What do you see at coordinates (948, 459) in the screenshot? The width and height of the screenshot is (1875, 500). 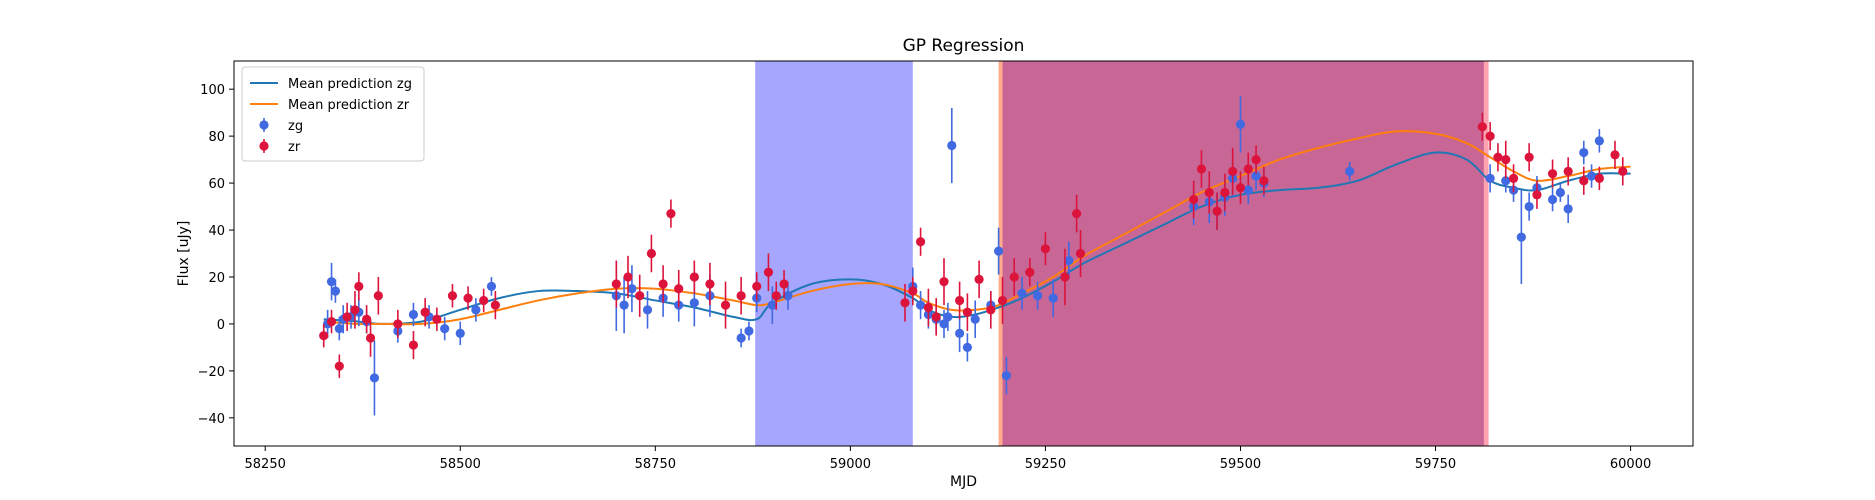 I see `x-axis-ticks: 58250 58500 58750 59000 59250 59500 59750 60000` at bounding box center [948, 459].